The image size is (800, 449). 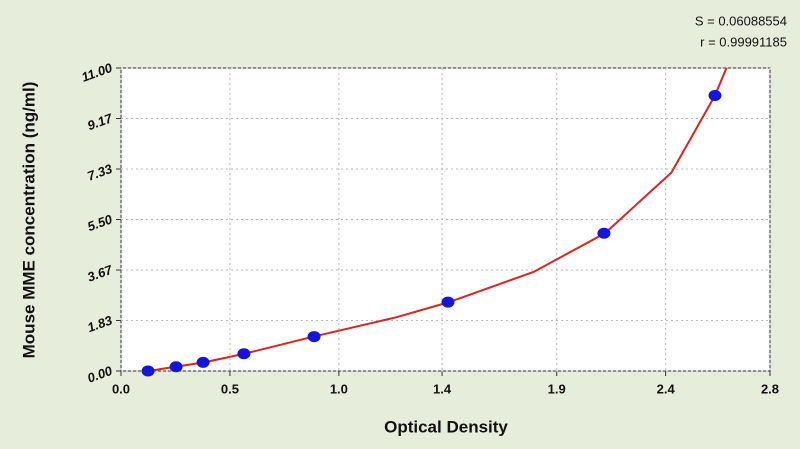 What do you see at coordinates (666, 388) in the screenshot?
I see `x-tick-label: 2.4` at bounding box center [666, 388].